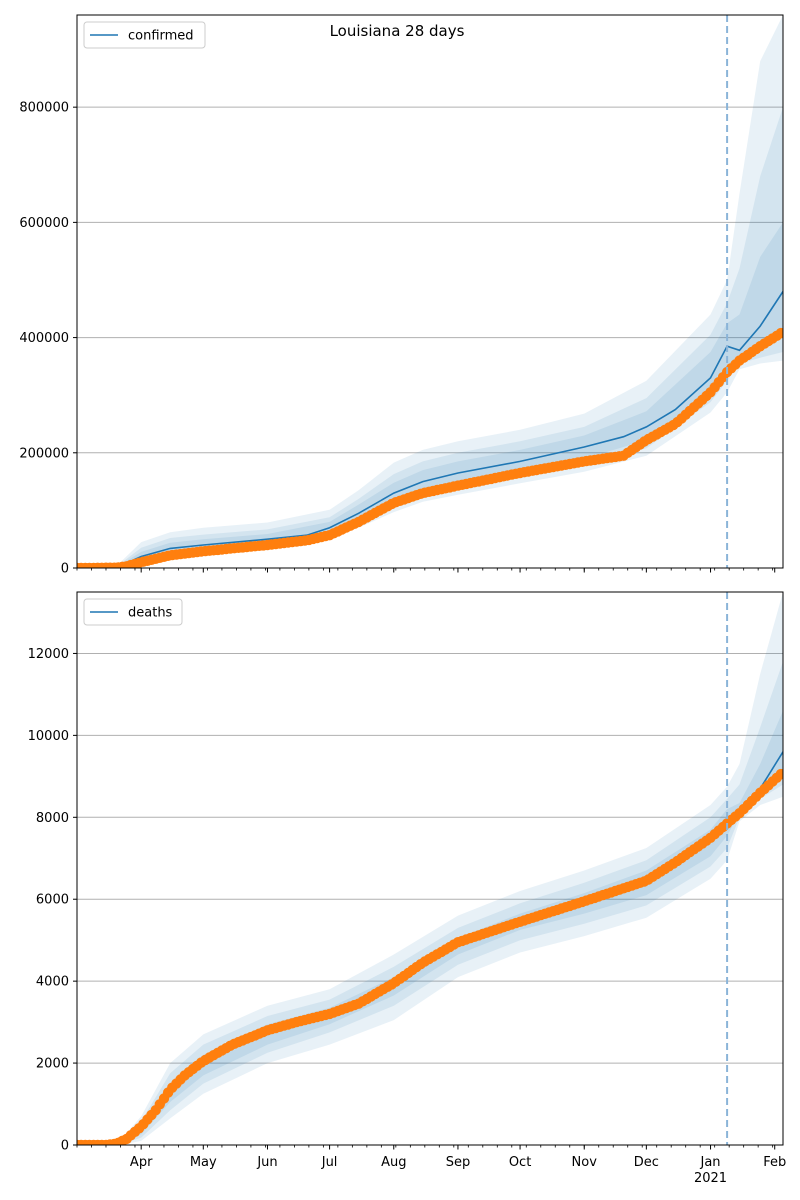 The height and width of the screenshot is (1200, 800). What do you see at coordinates (397, 31) in the screenshot?
I see `chart-title: Louisiana 28 days` at bounding box center [397, 31].